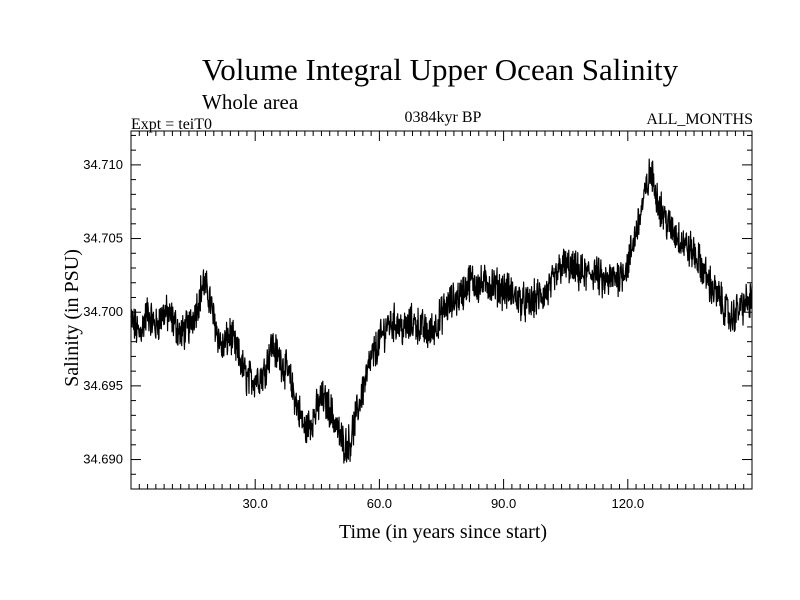 This screenshot has width=800, height=600. Describe the element at coordinates (440, 69) in the screenshot. I see `chart-title: Volume Integral Upper Ocean Salinity` at that location.